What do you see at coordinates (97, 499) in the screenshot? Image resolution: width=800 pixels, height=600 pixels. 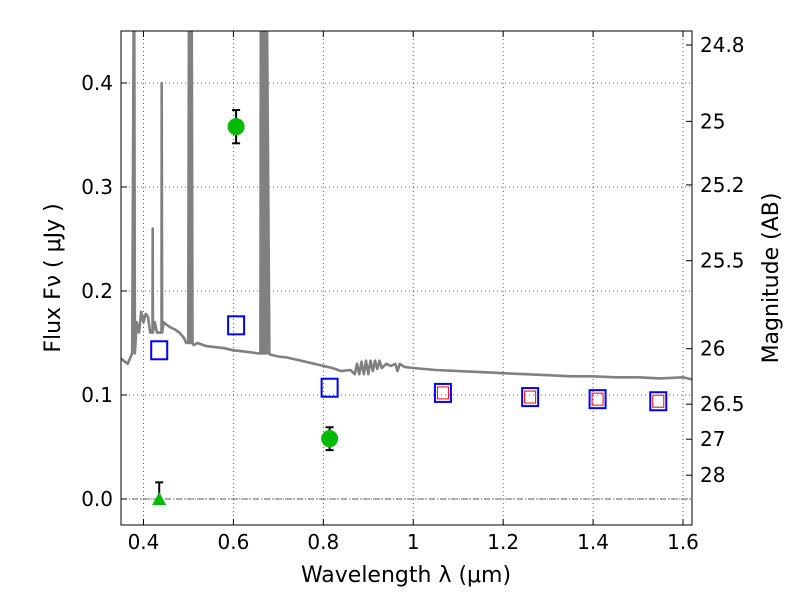 I see `y-tick-label: 0.0` at bounding box center [97, 499].